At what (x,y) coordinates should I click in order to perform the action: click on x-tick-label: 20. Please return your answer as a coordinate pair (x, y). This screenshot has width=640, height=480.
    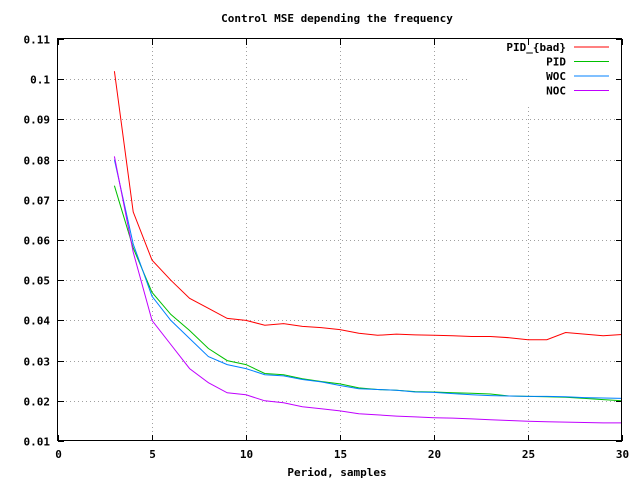
    Looking at the image, I should click on (434, 454).